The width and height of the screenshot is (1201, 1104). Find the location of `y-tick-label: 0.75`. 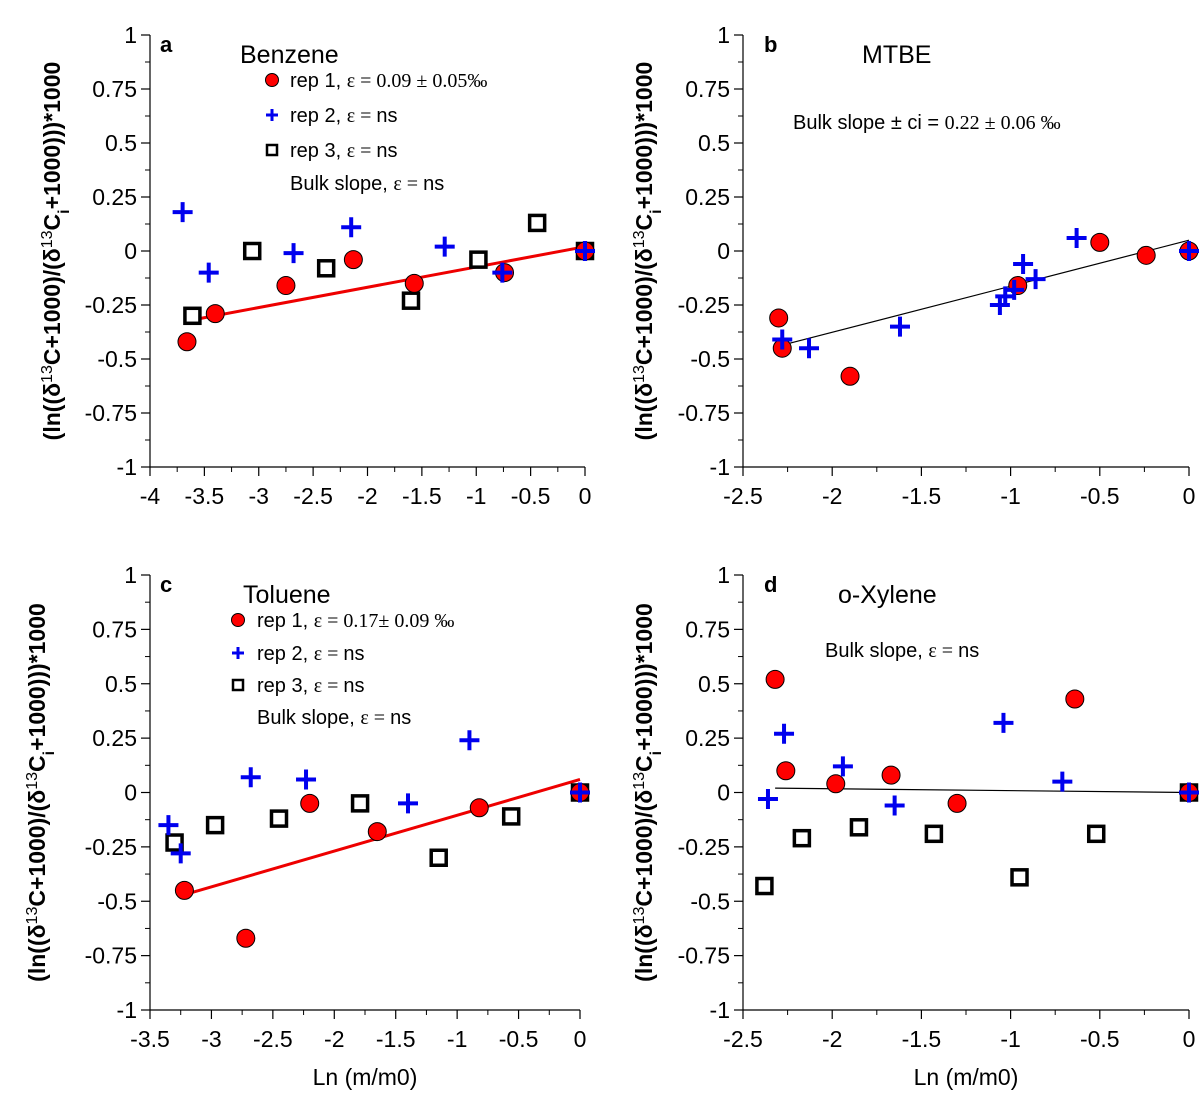

y-tick-label: 0.75 is located at coordinates (114, 89).